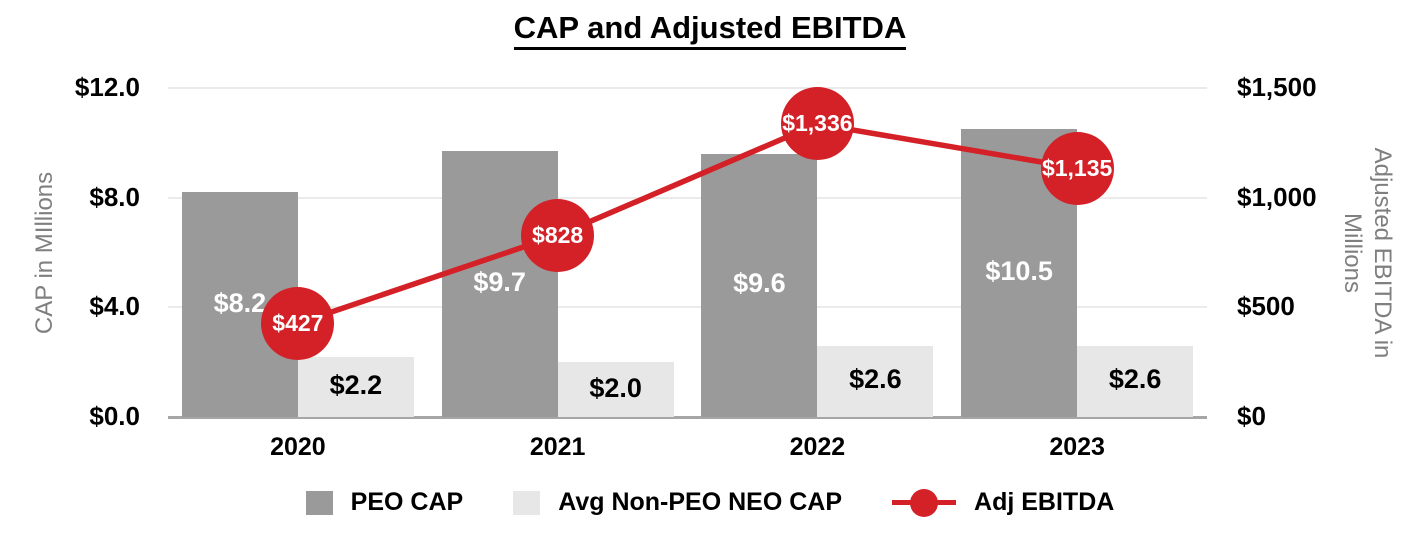  I want to click on adj-ebitda-marker: $427, so click(298, 323).